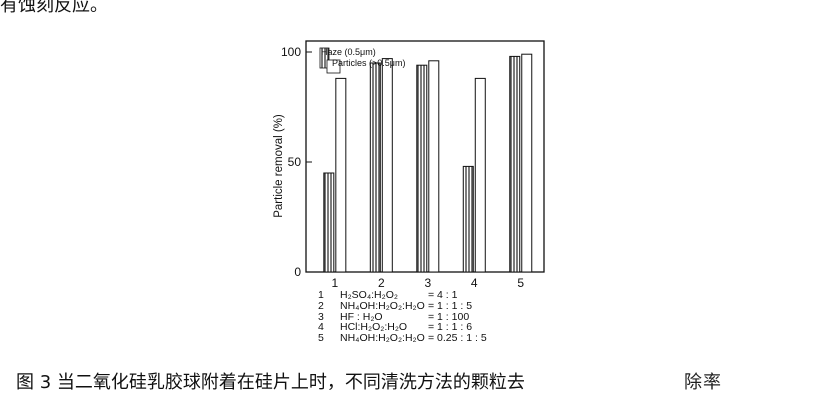 The image size is (833, 401). Describe the element at coordinates (443, 295) in the screenshot. I see `condition-ratio: = 4 : 1` at that location.